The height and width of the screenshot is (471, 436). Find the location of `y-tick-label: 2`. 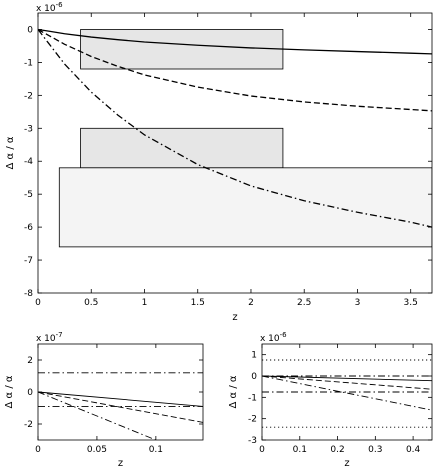

y-tick-label: 2 is located at coordinates (30, 361).